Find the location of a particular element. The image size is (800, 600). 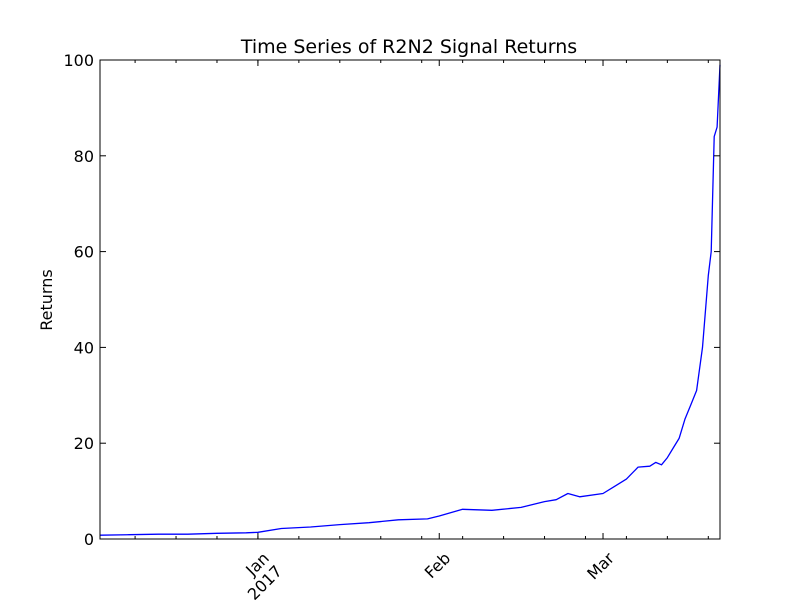

x-tick-label: Mar is located at coordinates (600, 565).